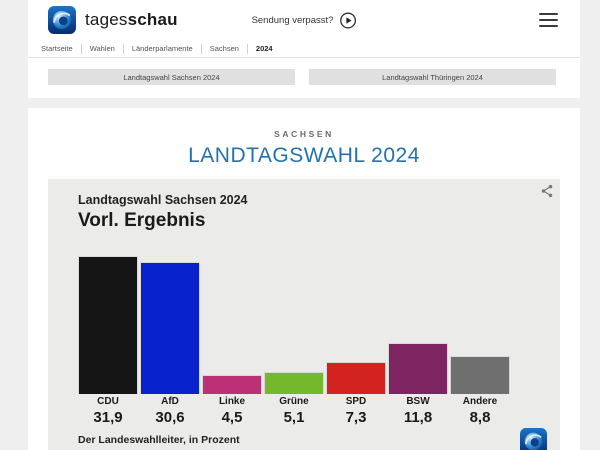 The height and width of the screenshot is (450, 600). Describe the element at coordinates (292, 20) in the screenshot. I see `sendung-verpasst-label: Sendung verpasst?` at that location.